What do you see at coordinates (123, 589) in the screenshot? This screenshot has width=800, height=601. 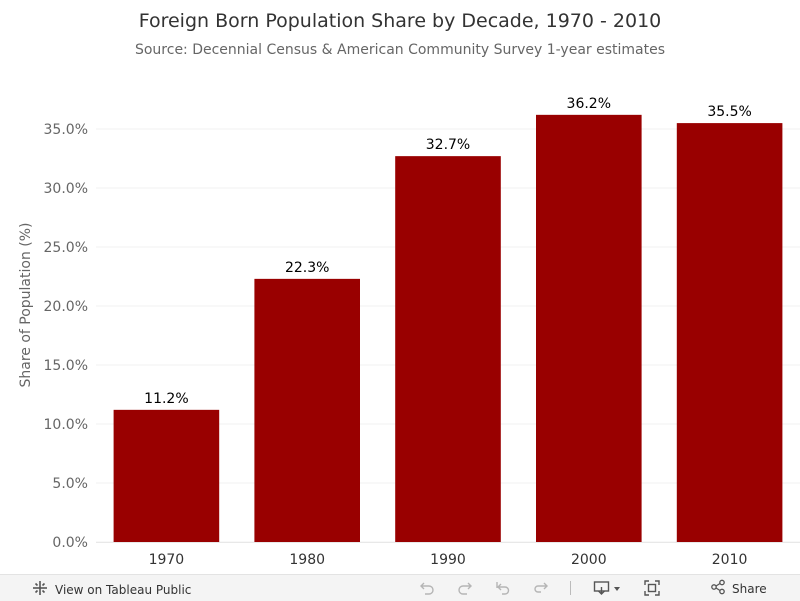 I see `view-on-tableau-label: View on Tableau Public` at bounding box center [123, 589].